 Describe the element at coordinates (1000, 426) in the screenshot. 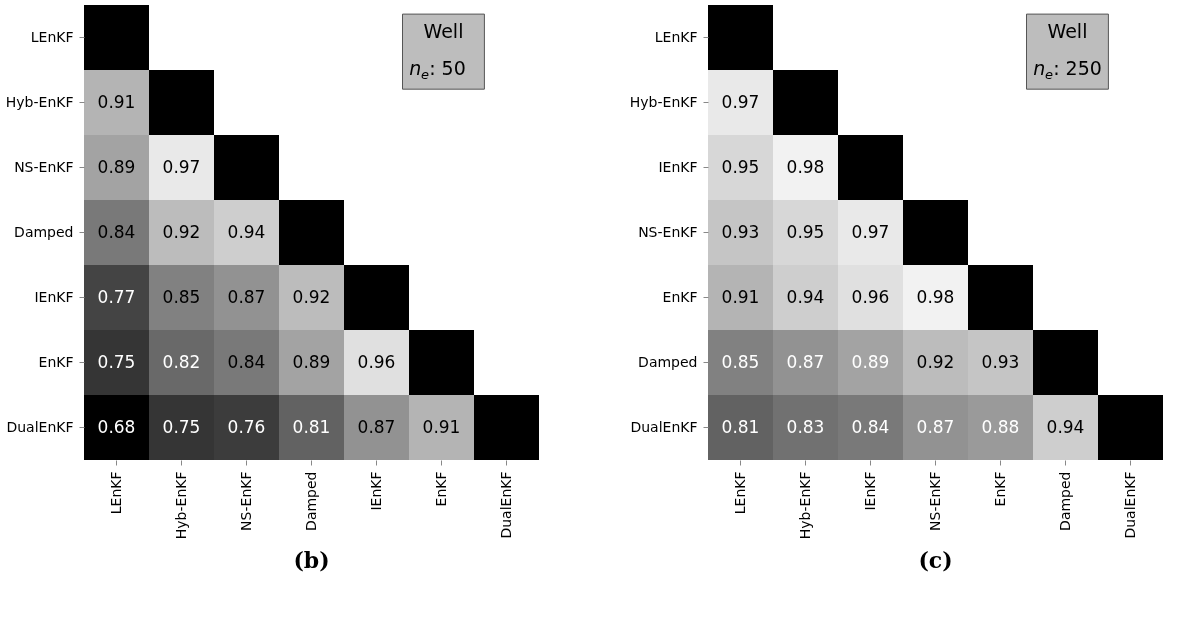

I see `data-label: 0.88` at that location.